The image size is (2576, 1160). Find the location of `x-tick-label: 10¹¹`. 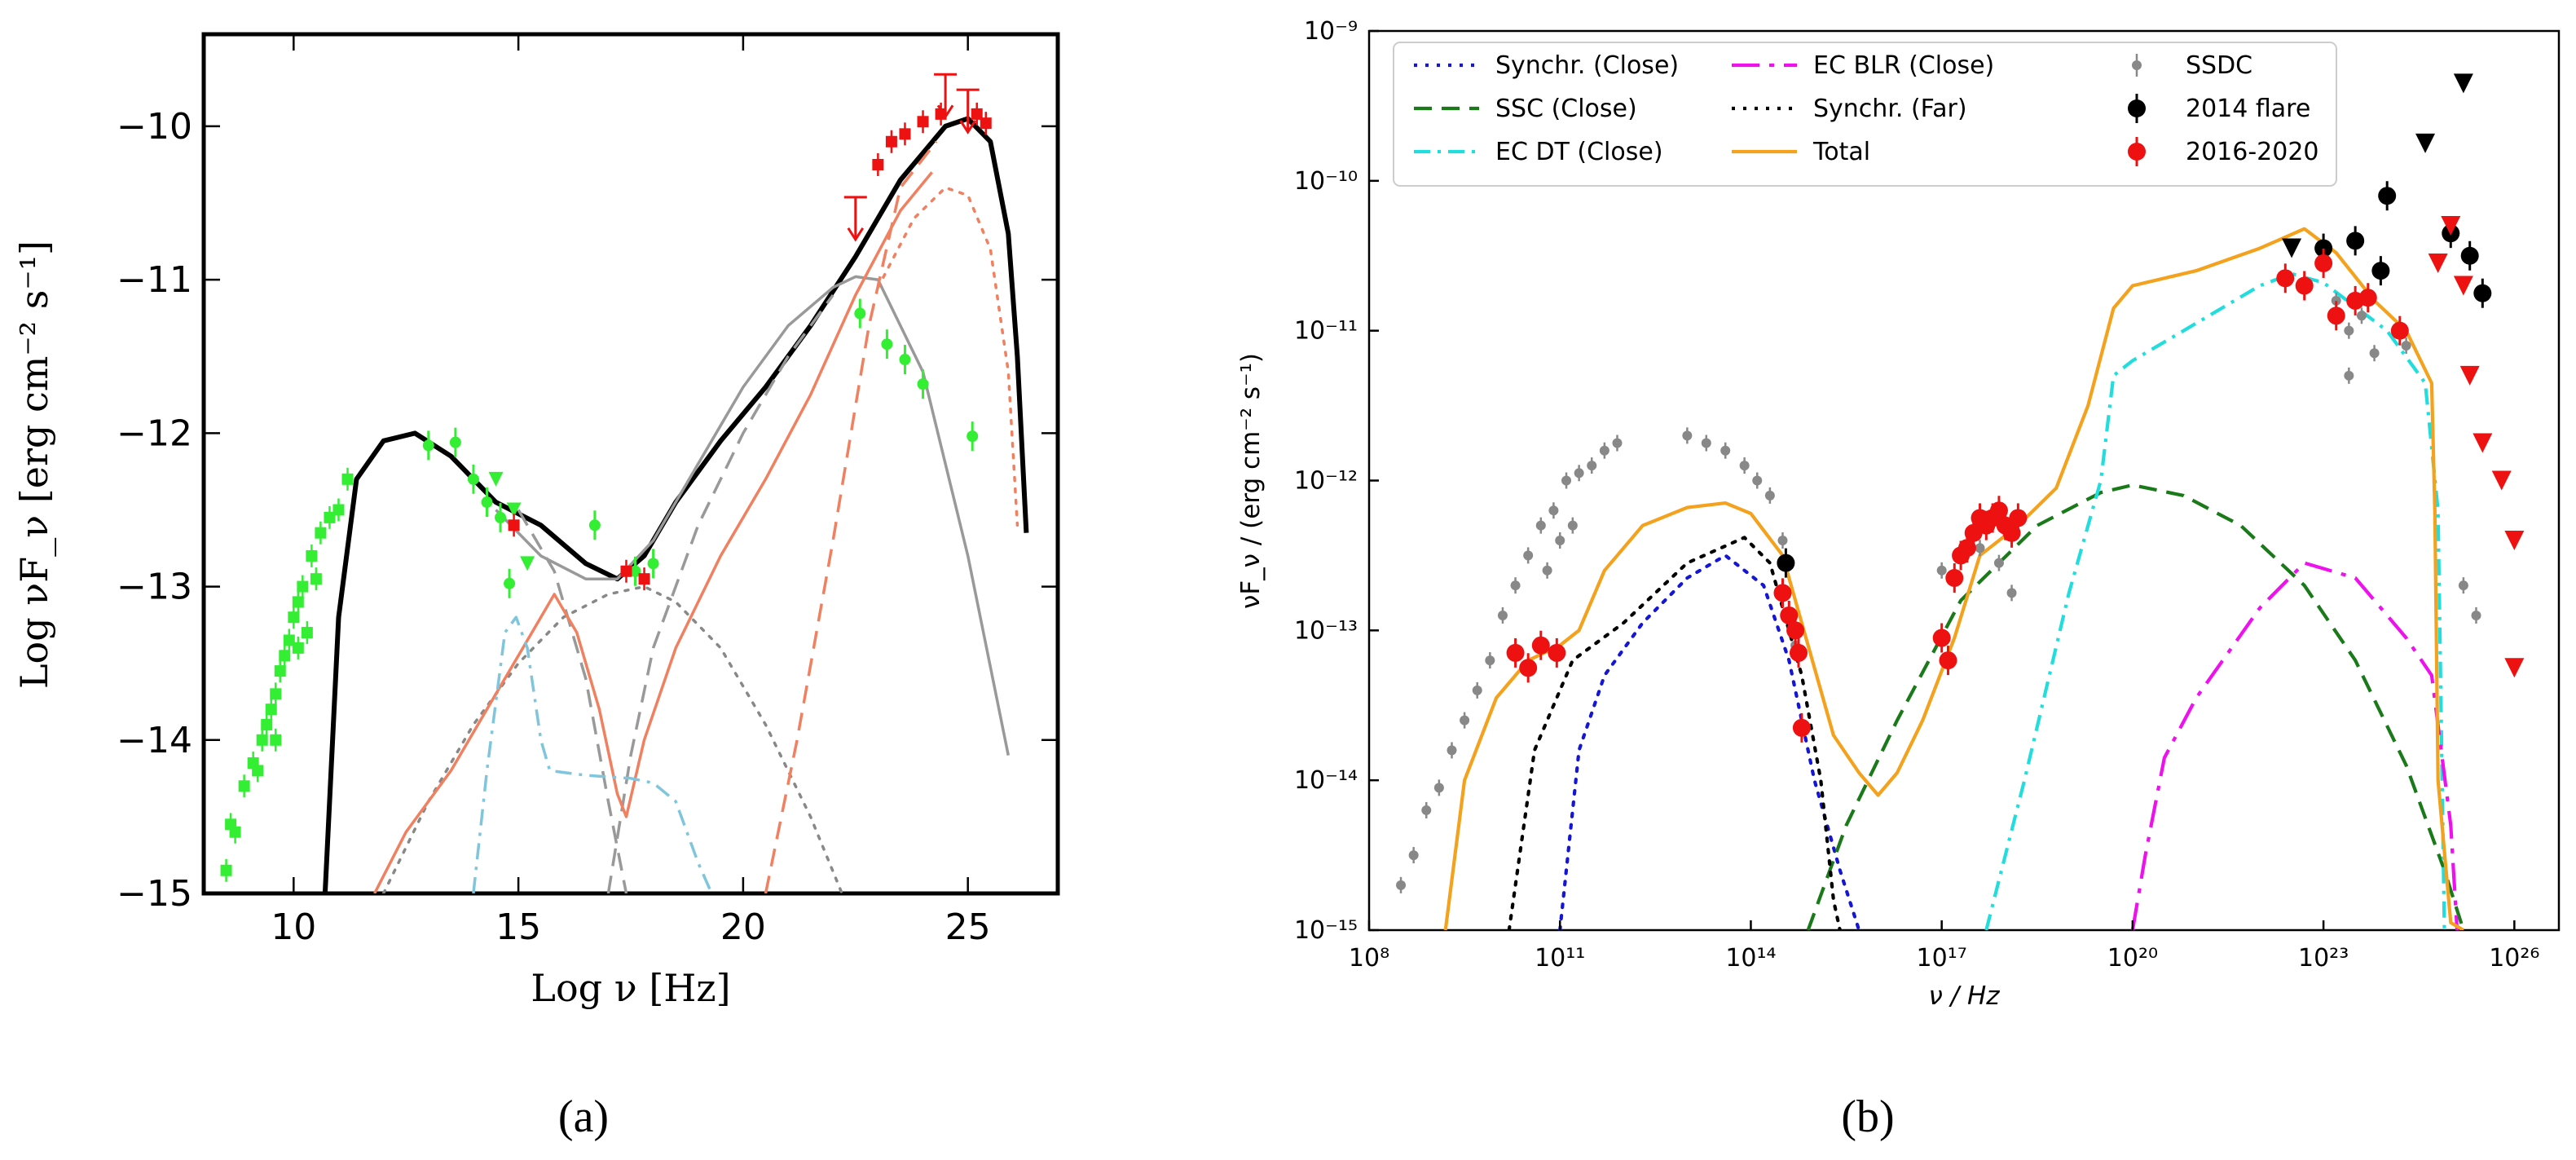

x-tick-label: 10¹¹ is located at coordinates (1560, 959).